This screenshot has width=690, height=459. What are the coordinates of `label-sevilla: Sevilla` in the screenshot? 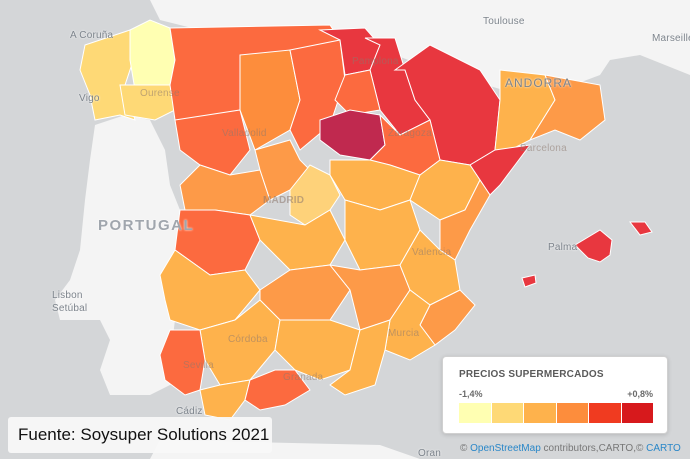 It's located at (198, 365).